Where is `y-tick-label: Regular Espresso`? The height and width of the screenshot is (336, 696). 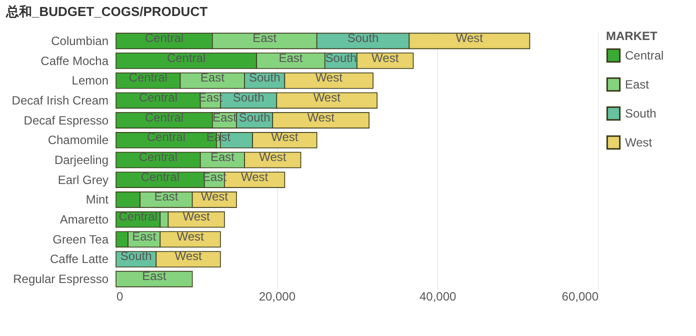
y-tick-label: Regular Espresso is located at coordinates (61, 279).